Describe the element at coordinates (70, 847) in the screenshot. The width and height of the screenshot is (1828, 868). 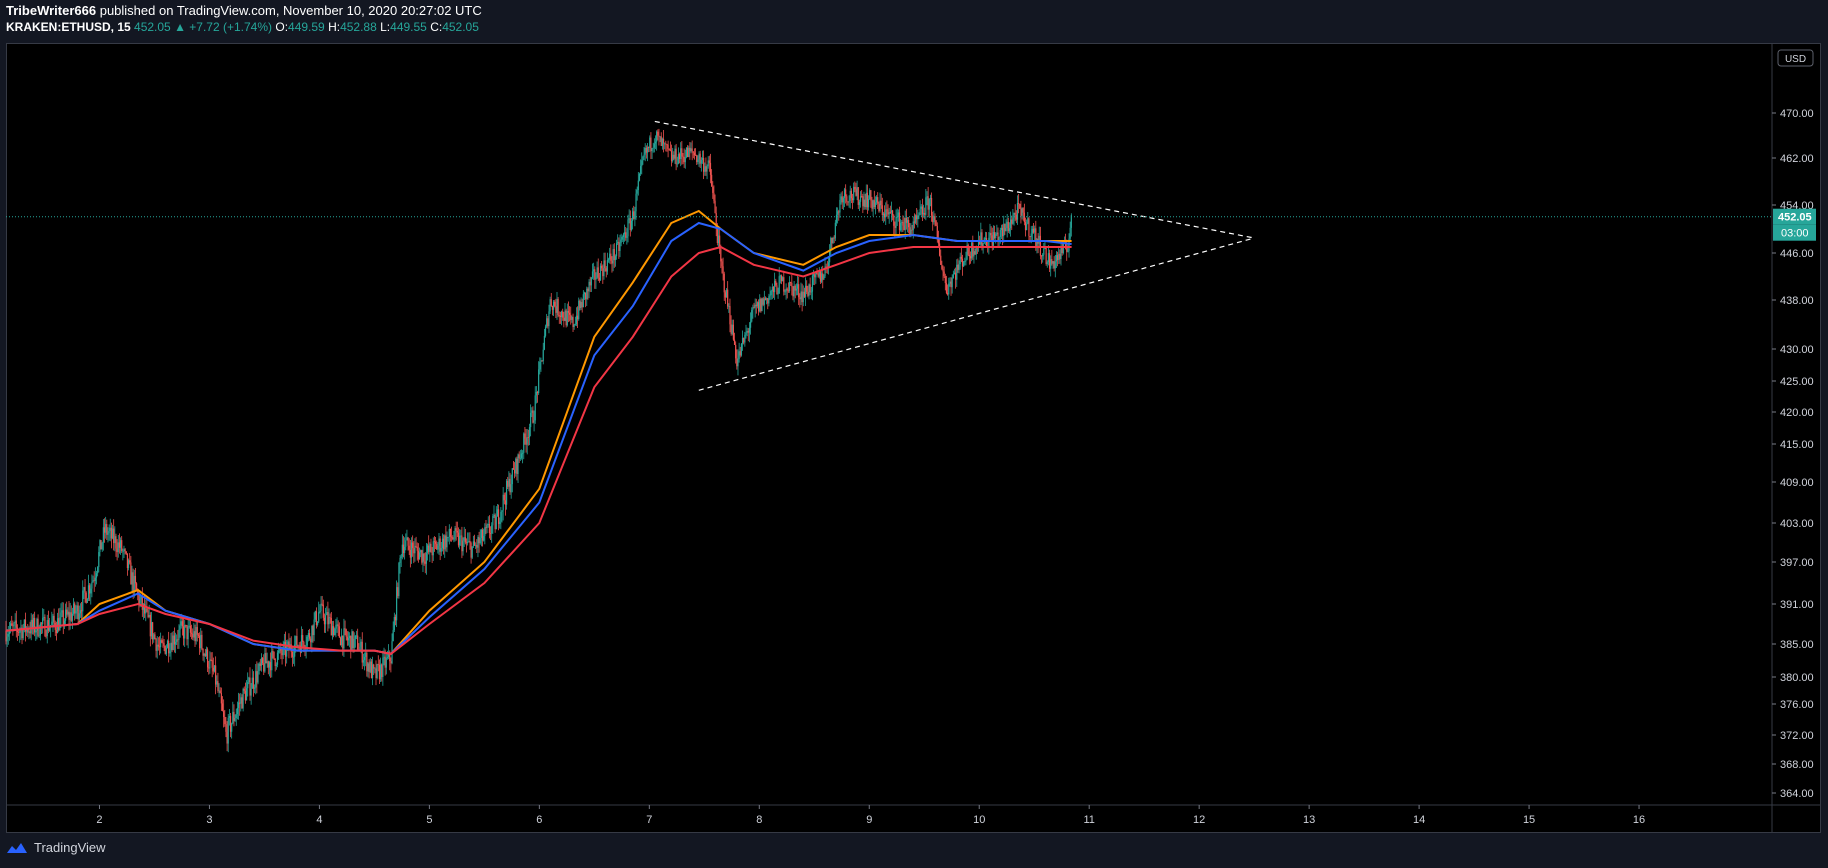
I see `brand-name: TradingView` at that location.